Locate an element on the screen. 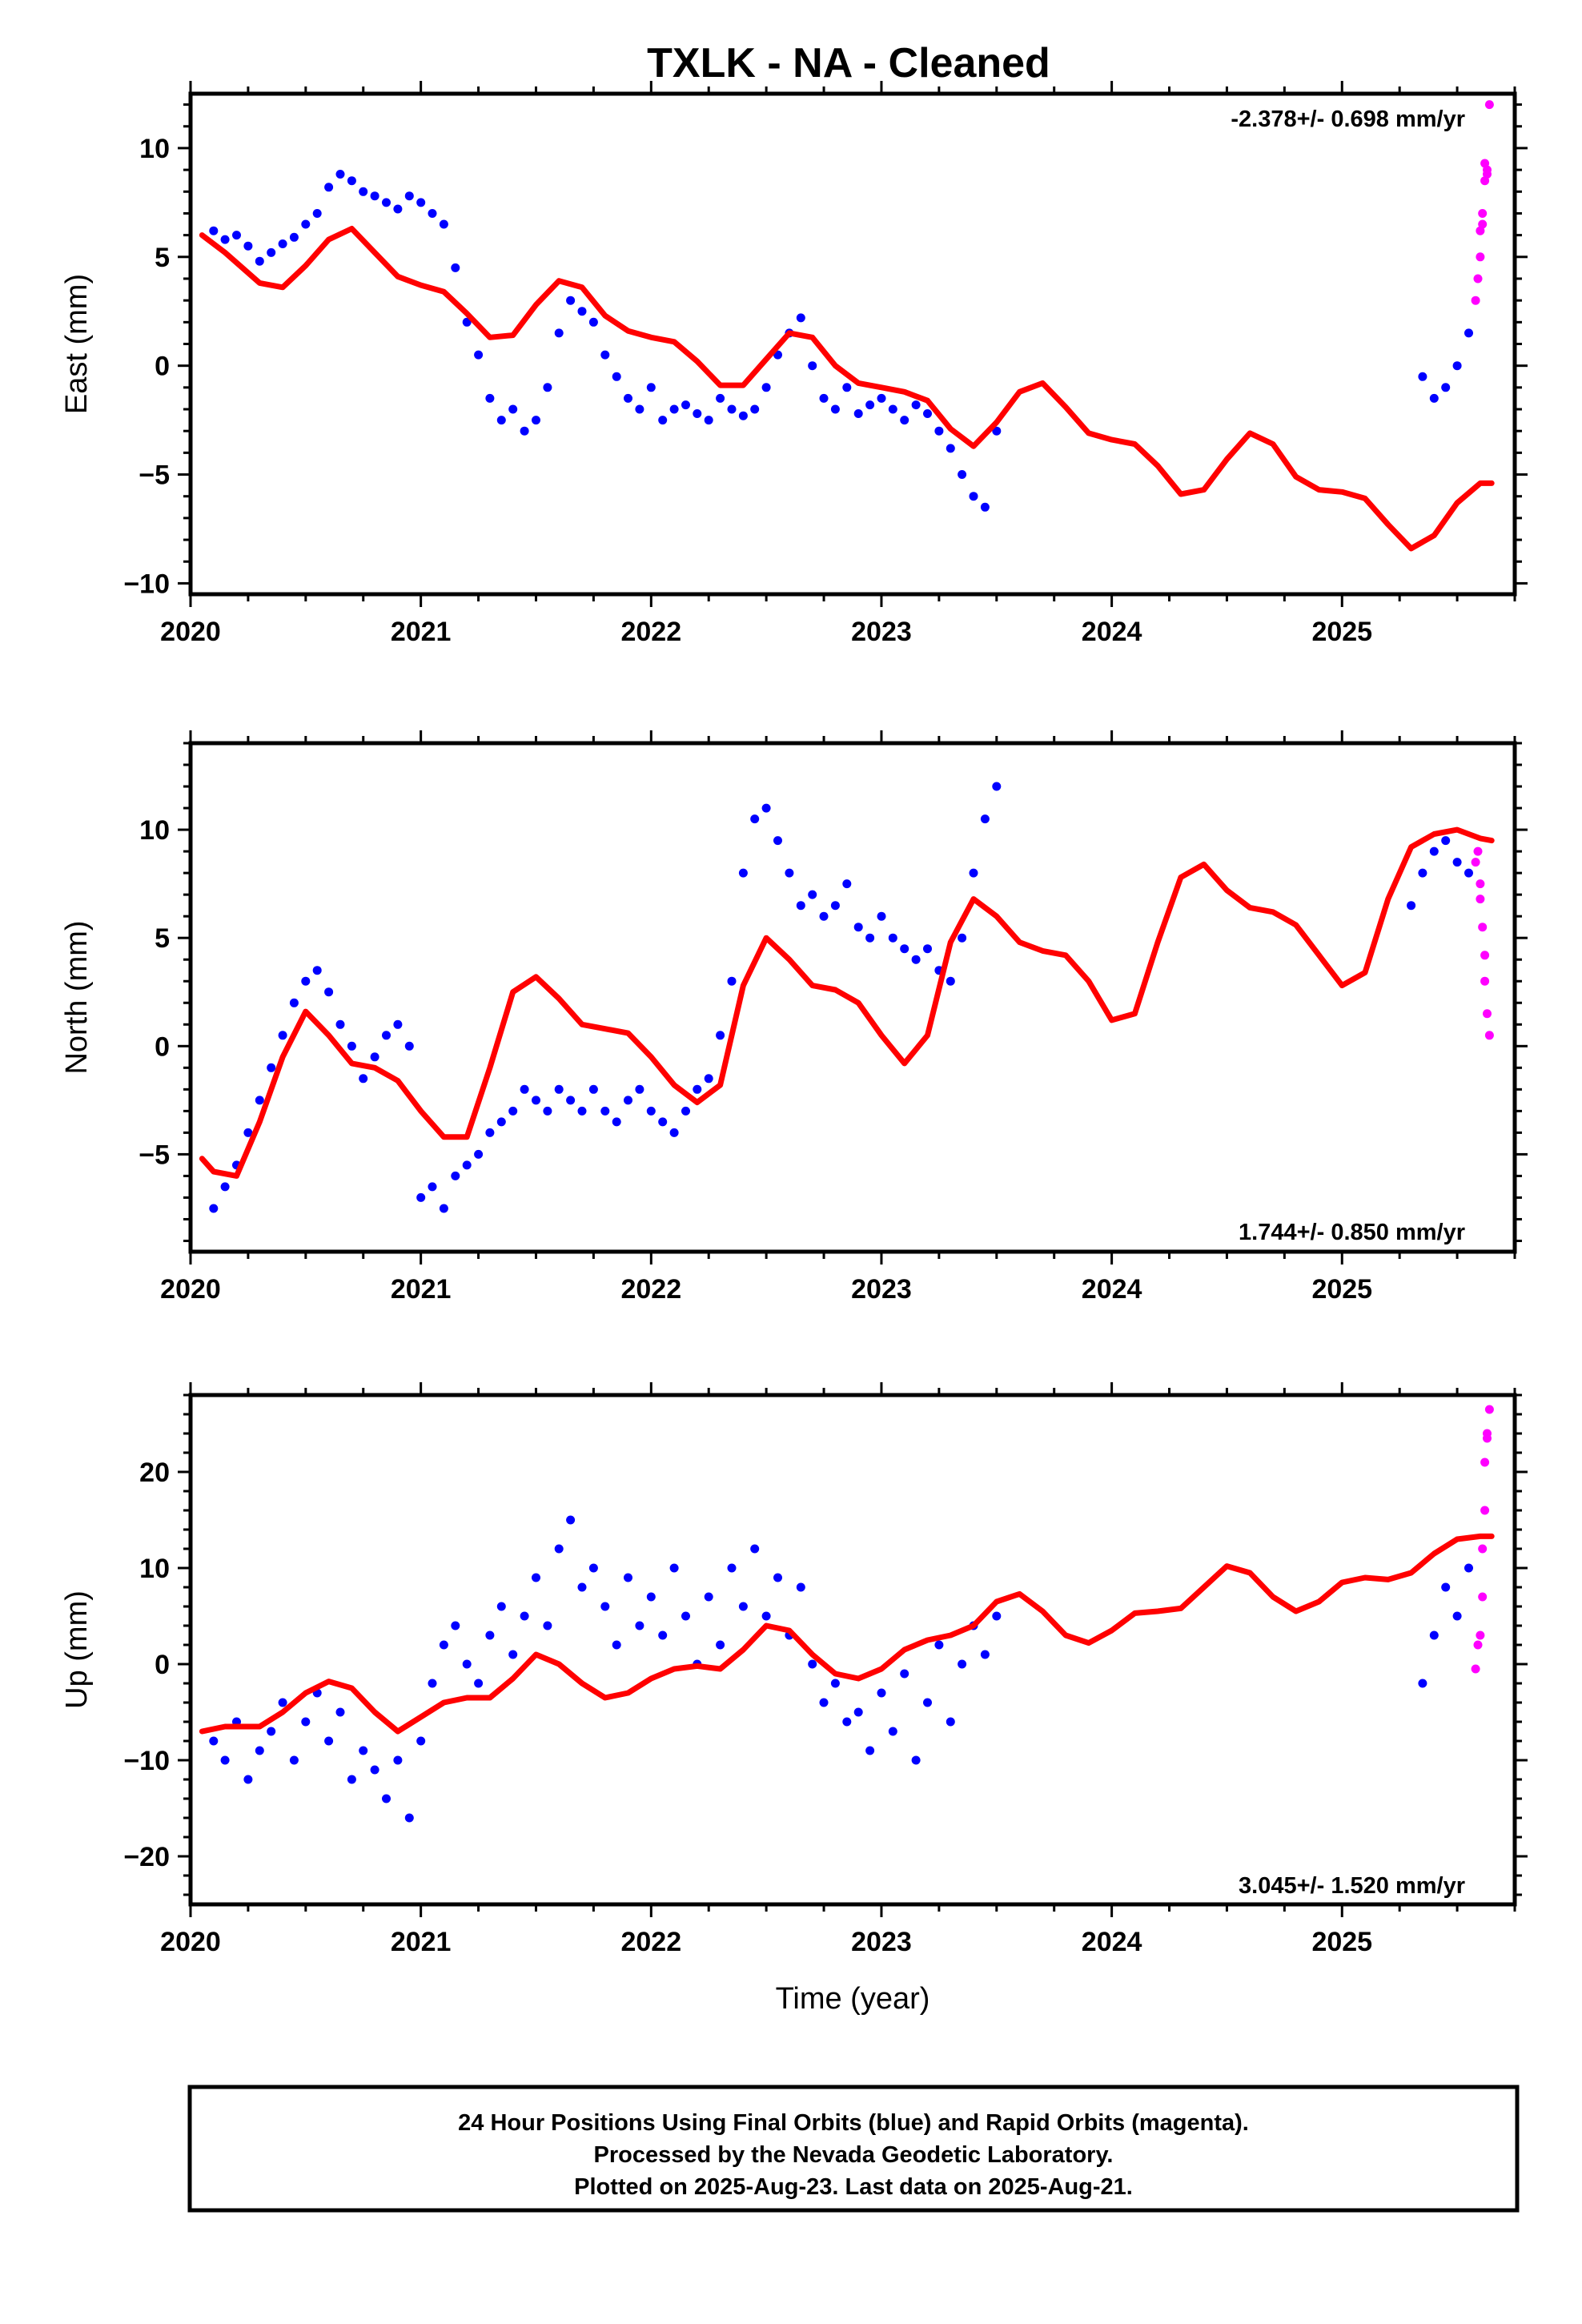  chart-title: TXLK - NA - Cleaned is located at coordinates (848, 63).